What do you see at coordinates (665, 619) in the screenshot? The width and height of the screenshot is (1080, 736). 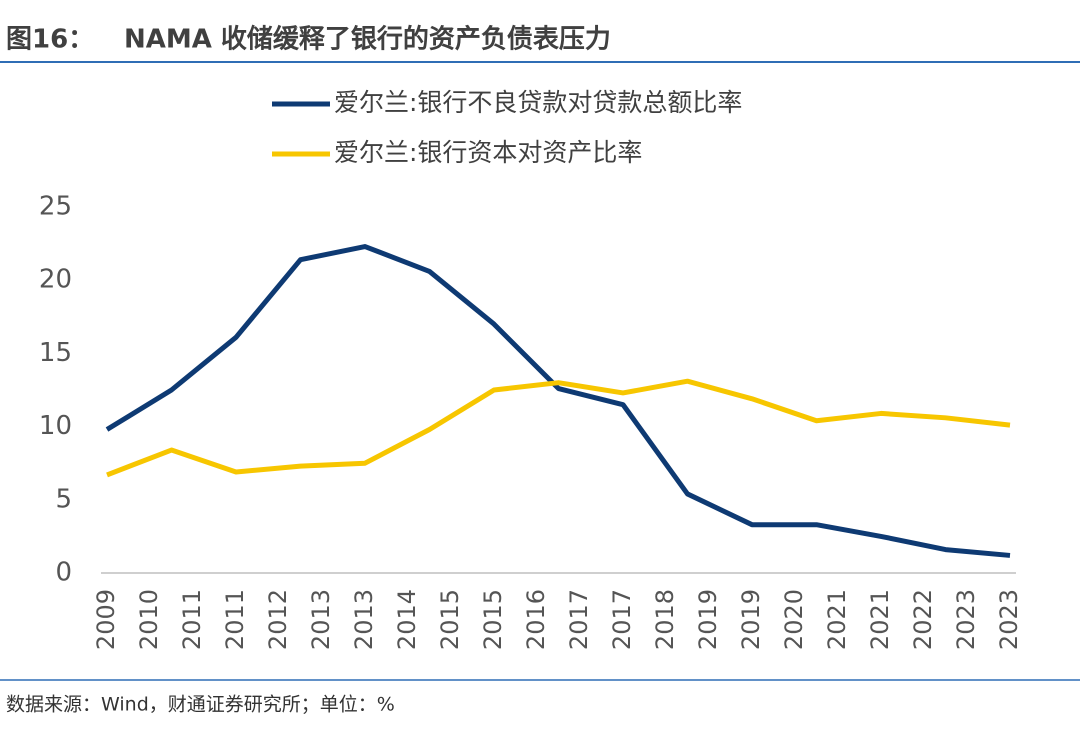 I see `x-tick-label: 2018` at bounding box center [665, 619].